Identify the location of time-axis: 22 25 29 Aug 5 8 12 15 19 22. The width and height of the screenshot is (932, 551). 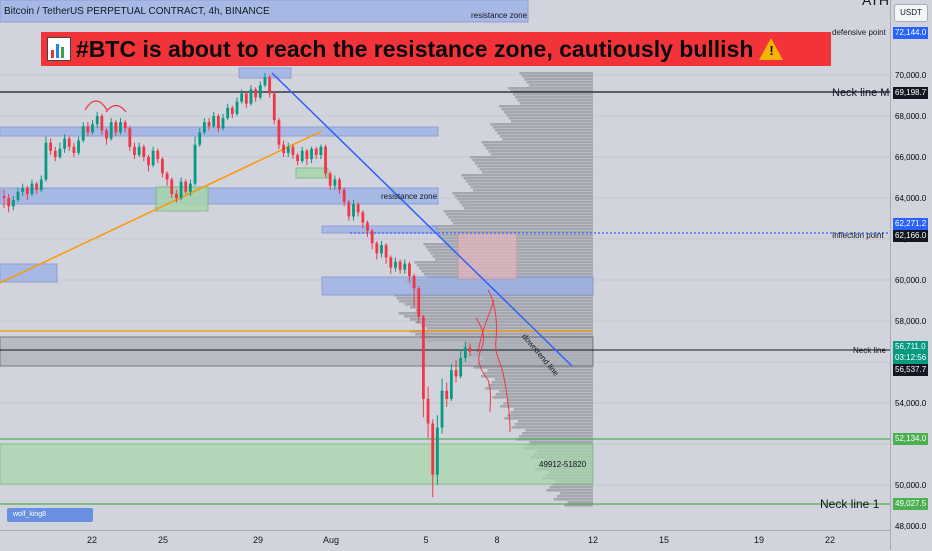
(445, 540).